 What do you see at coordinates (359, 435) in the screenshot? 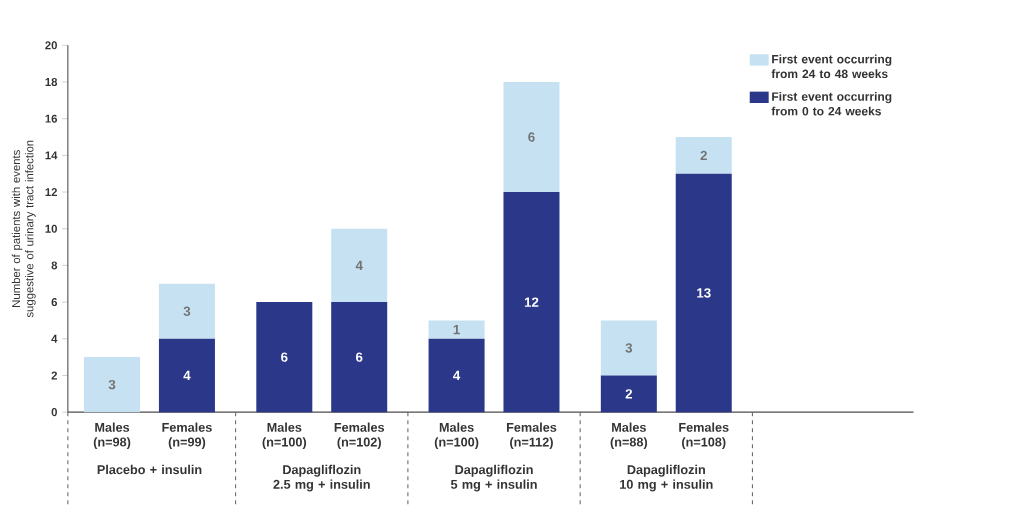
I see `x-tick-label: Females (n=102)` at bounding box center [359, 435].